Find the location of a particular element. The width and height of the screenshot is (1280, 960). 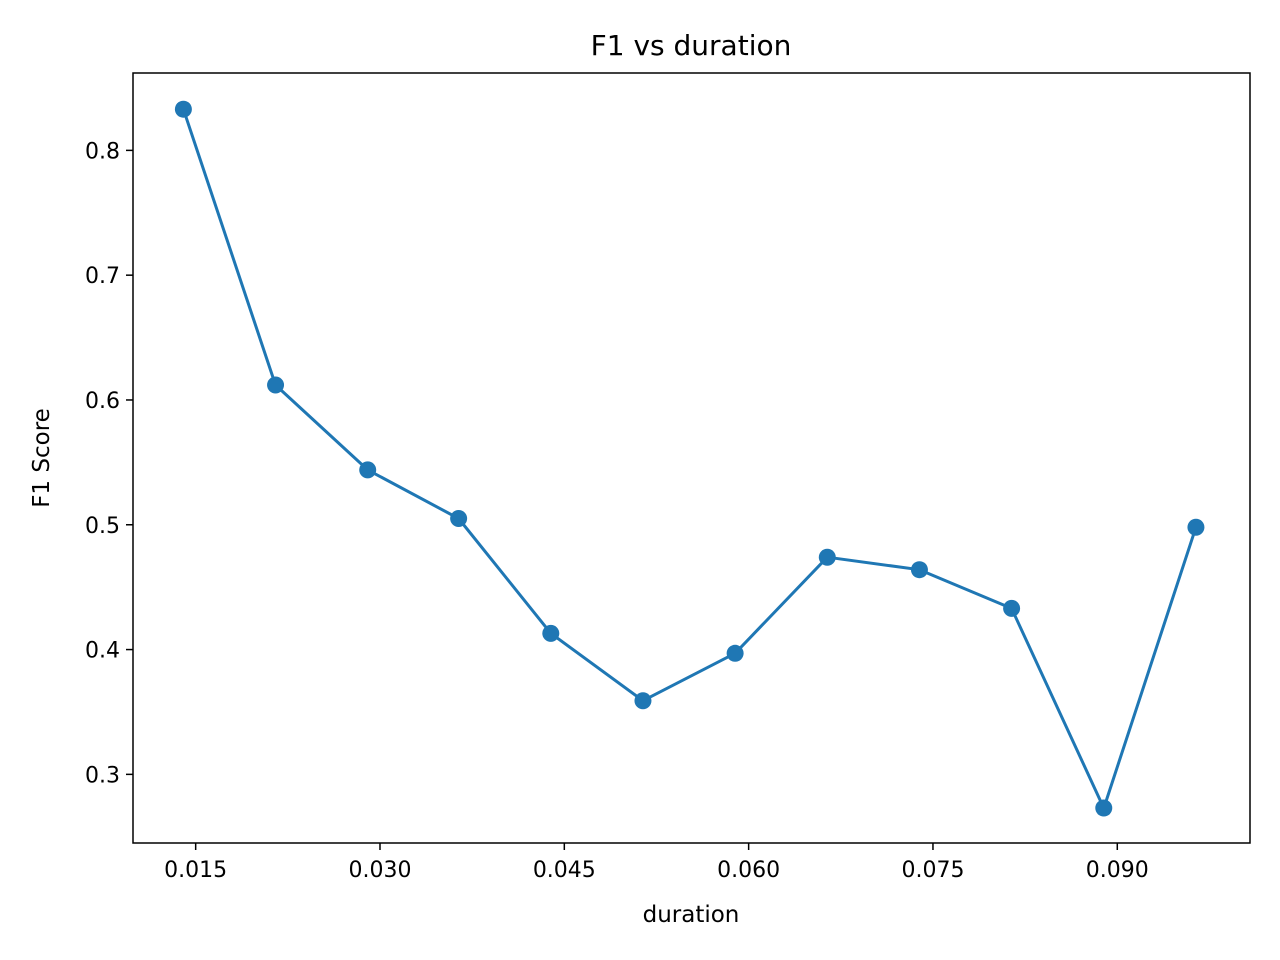

x-tick-label: 0.075 is located at coordinates (932, 870).